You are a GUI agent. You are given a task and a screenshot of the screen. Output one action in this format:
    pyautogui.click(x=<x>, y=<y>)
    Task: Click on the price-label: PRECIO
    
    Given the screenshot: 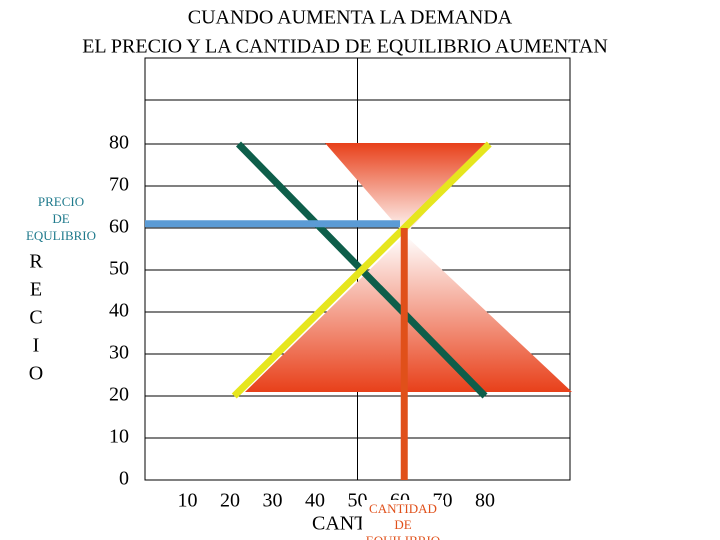 What is the action you would take?
    pyautogui.click(x=61, y=201)
    